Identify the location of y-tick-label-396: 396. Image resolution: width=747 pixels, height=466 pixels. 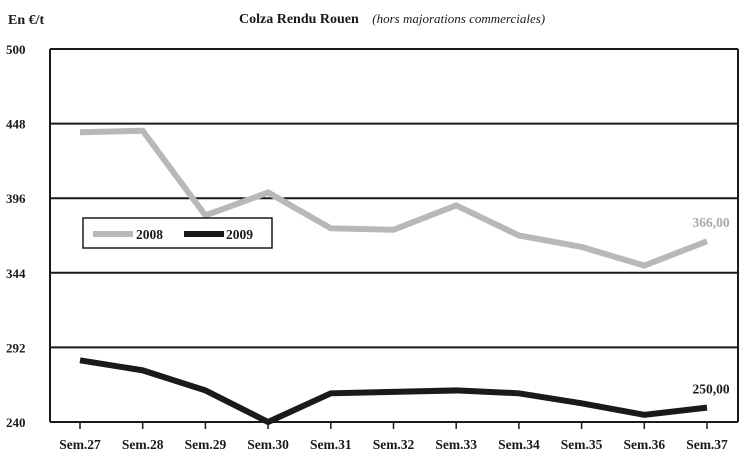
(16, 198).